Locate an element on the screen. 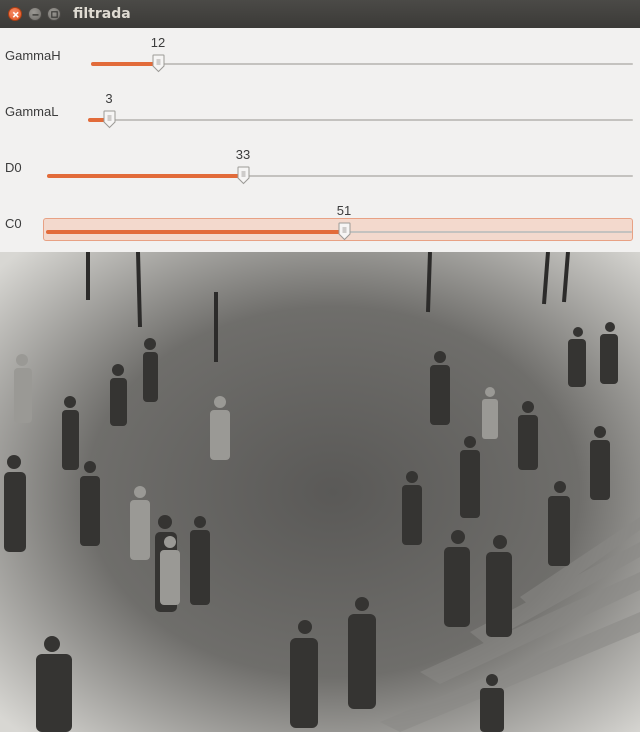 The image size is (640, 732). trackbar-row-gammal: GammaL 3 is located at coordinates (320, 112).